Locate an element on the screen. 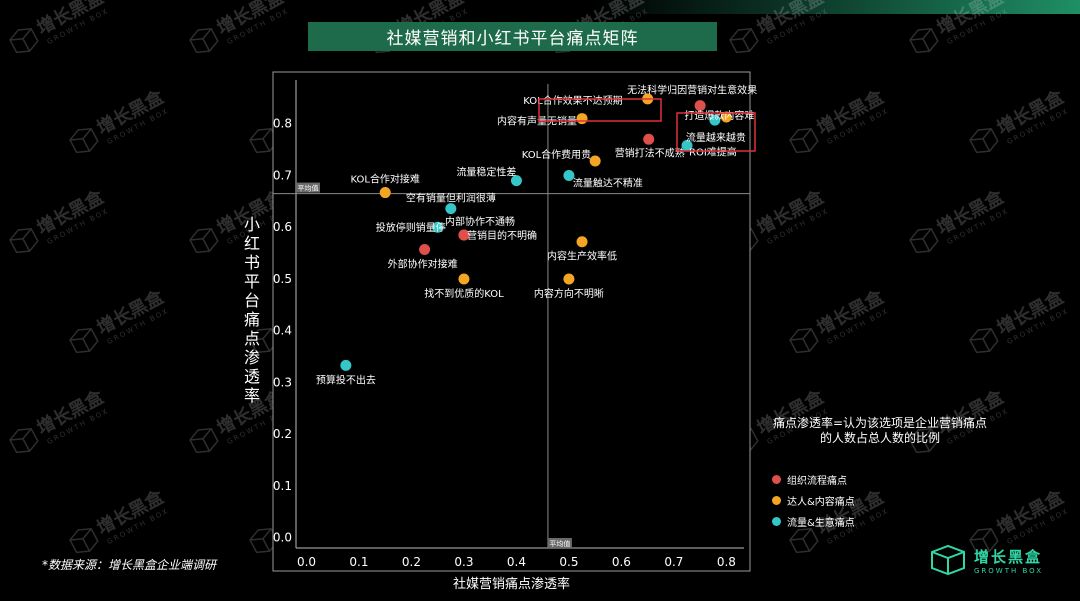 The image size is (1080, 601). avg-label-horizontal: 平均值 is located at coordinates (308, 188).